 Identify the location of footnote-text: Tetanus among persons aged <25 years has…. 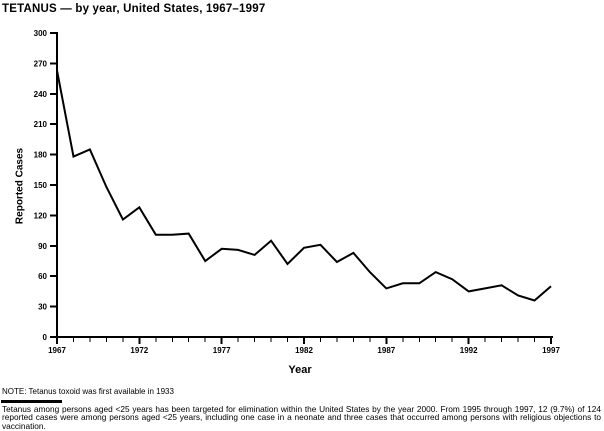
(301, 417).